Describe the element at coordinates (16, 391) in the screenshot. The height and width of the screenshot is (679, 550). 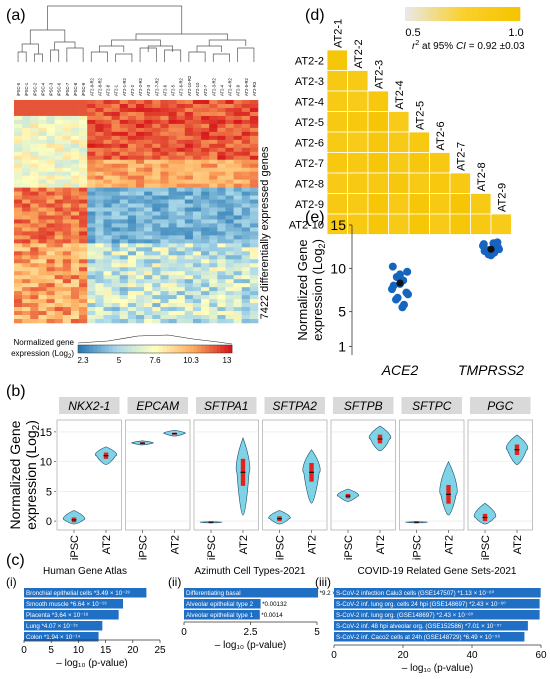
I see `panel-b-label: (b)` at that location.